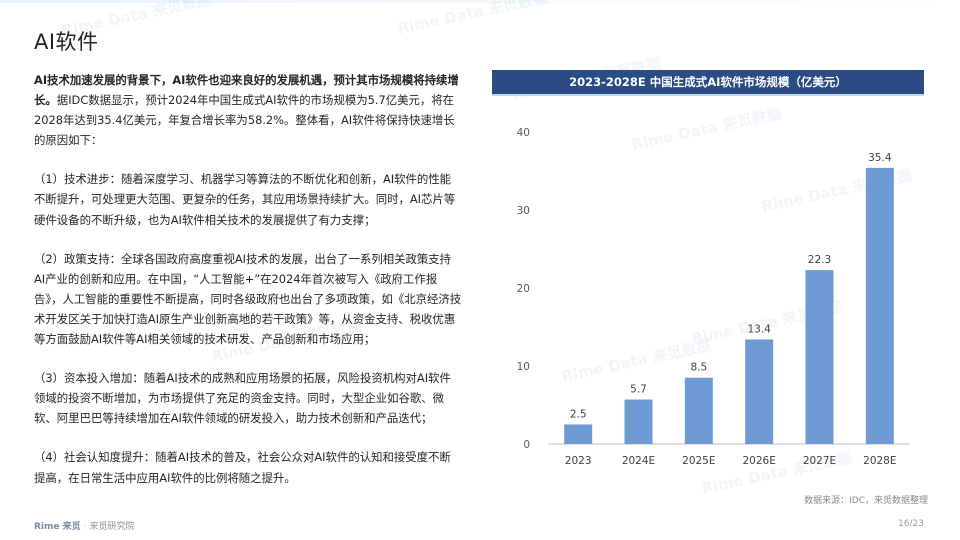  Describe the element at coordinates (66, 42) in the screenshot. I see `page-title: AI软件` at that location.